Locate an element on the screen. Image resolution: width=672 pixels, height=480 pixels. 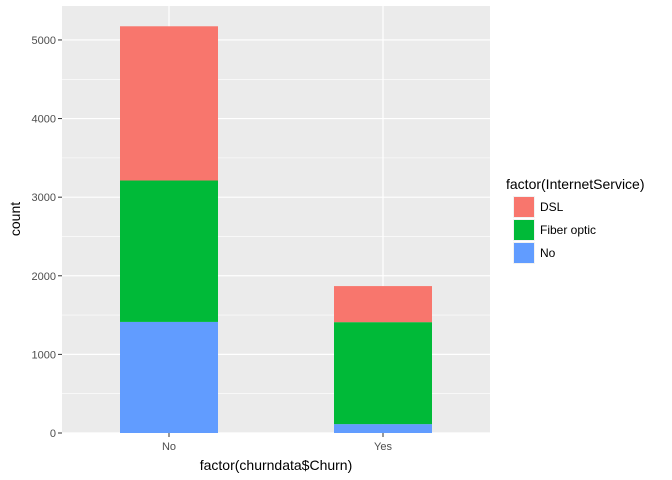
bar-segment-no-fiber-optic is located at coordinates (169, 251).